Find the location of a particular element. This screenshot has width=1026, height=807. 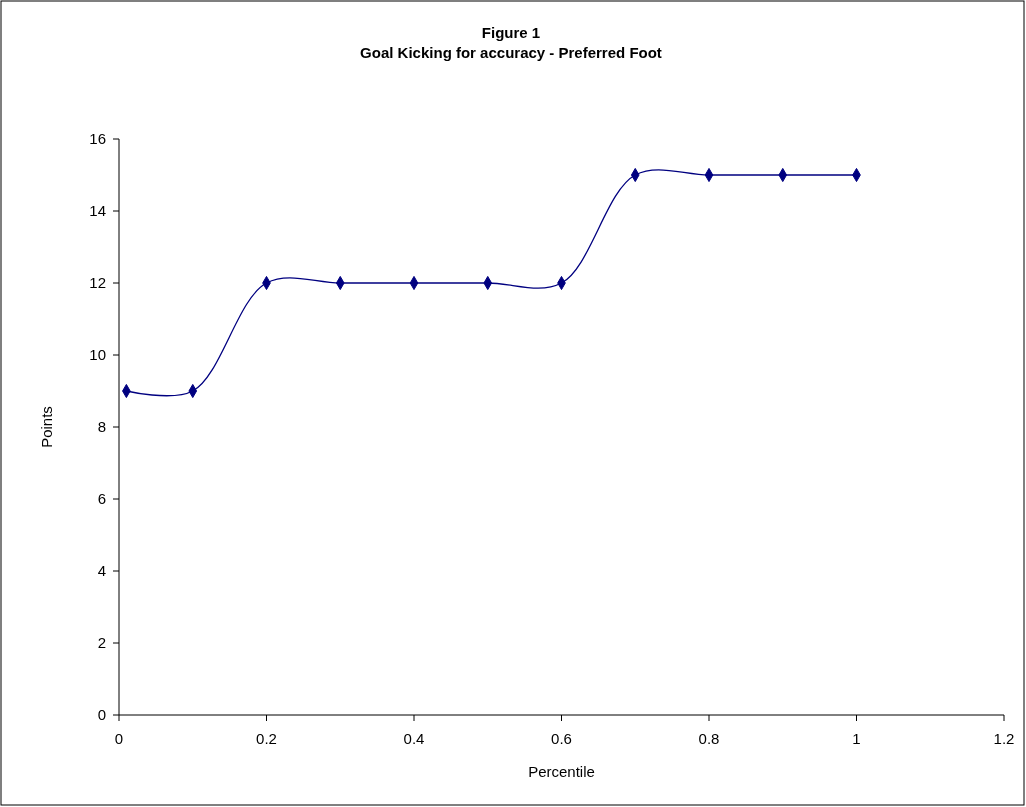

y-tick-label: 0 is located at coordinates (101, 714).